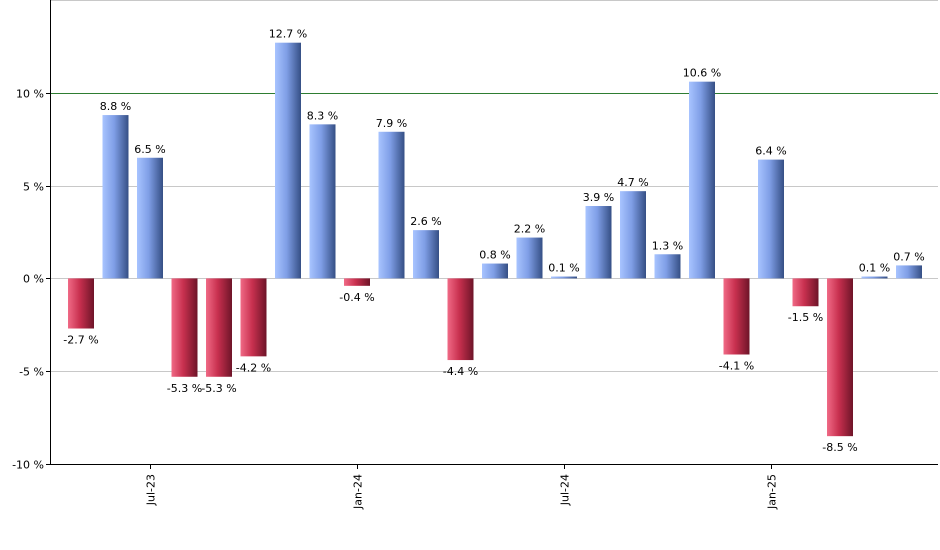  Describe the element at coordinates (460, 371) in the screenshot. I see `data-label: -4.4 %` at that location.